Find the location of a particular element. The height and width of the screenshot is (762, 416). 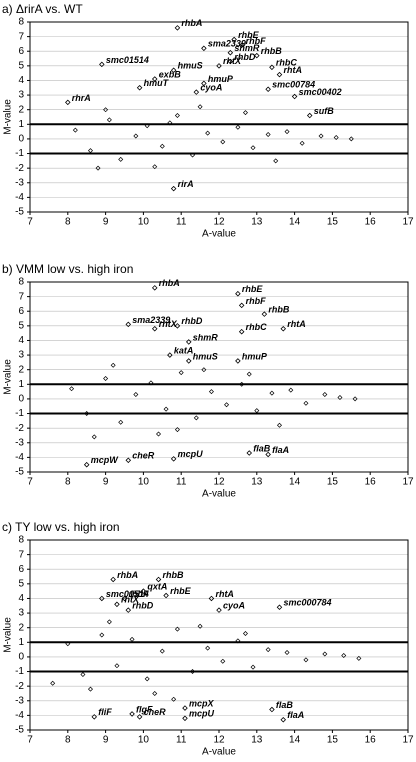

panel-title: c) TY low vs. high iron is located at coordinates (61, 527).